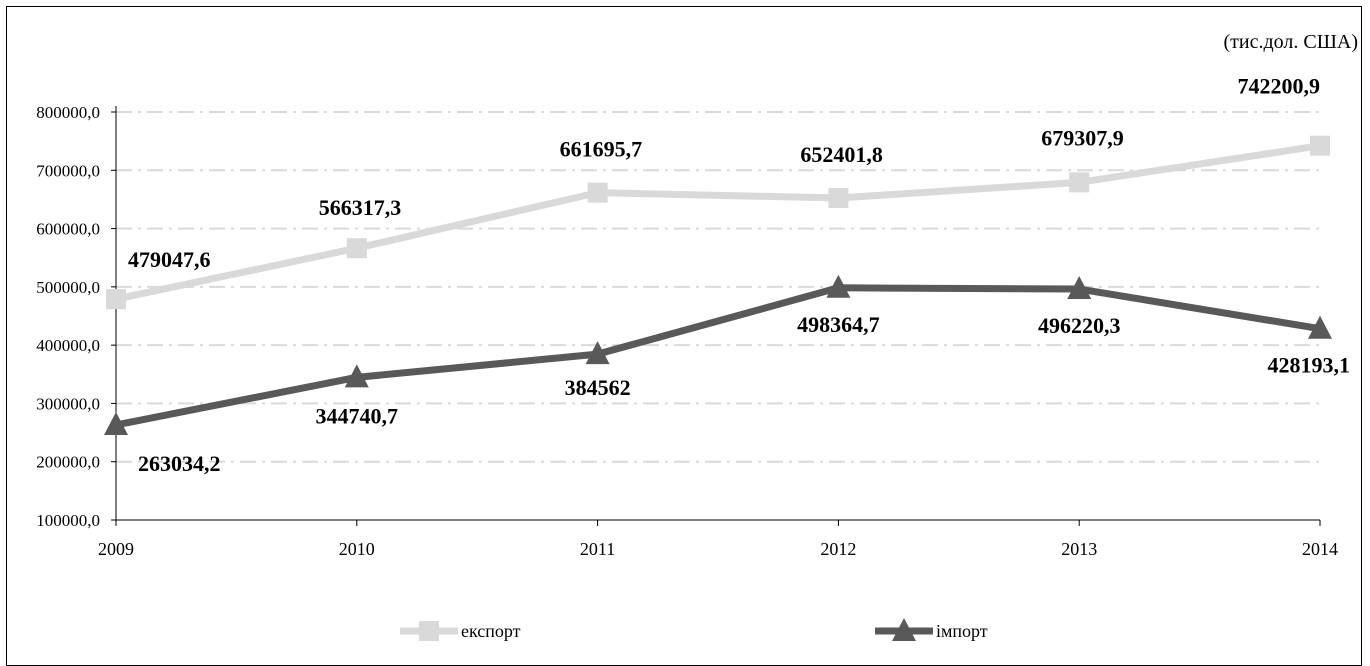  I want to click on x-tick-label: 2009, so click(116, 549).